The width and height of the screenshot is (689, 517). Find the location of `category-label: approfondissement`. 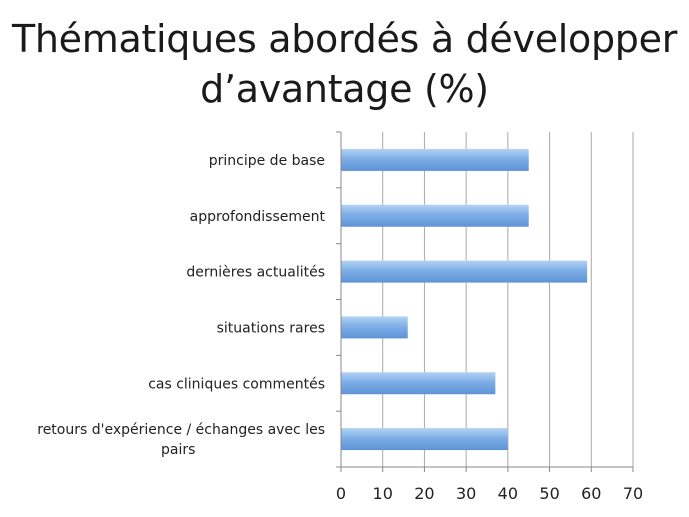

category-label: approfondissement is located at coordinates (258, 217).